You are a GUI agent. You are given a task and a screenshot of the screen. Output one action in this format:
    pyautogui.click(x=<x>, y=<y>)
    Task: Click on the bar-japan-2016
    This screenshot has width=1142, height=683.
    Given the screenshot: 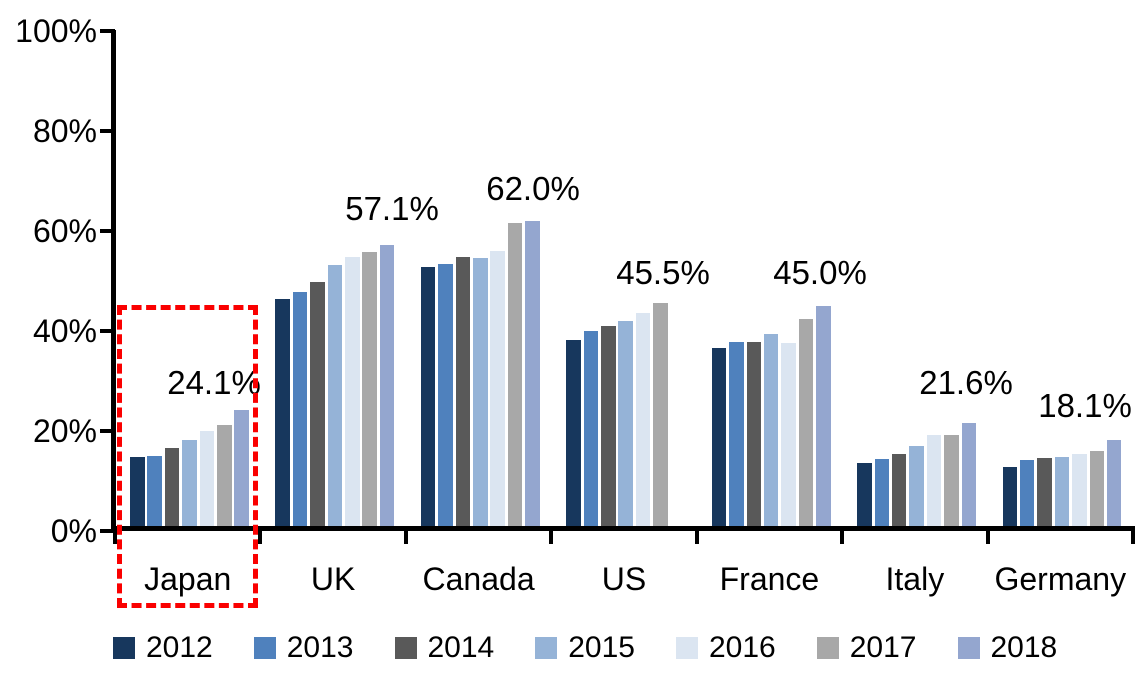 What is the action you would take?
    pyautogui.click(x=207, y=478)
    